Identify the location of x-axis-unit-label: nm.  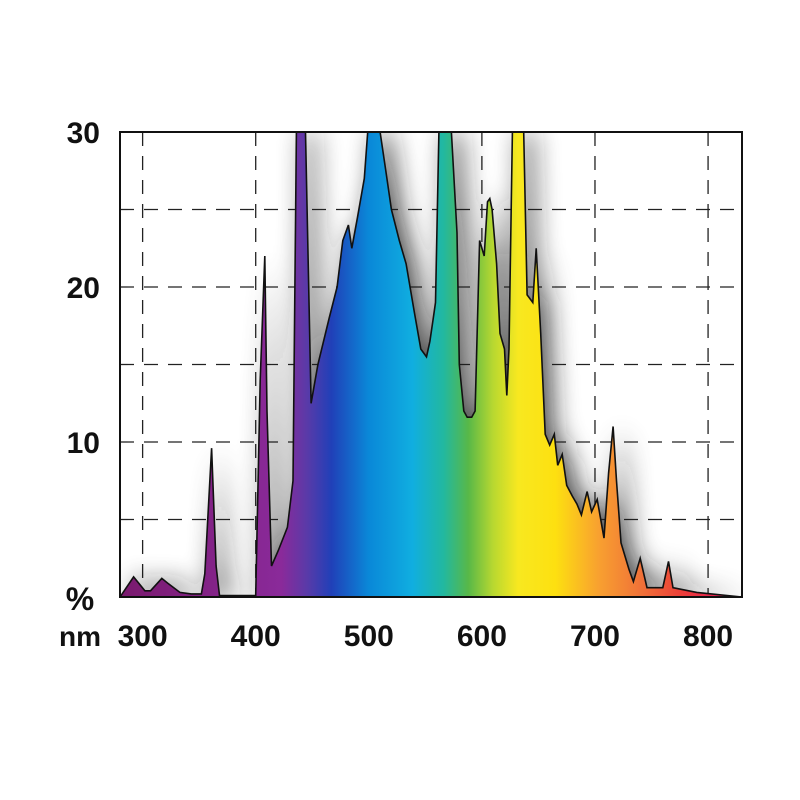
(80, 636).